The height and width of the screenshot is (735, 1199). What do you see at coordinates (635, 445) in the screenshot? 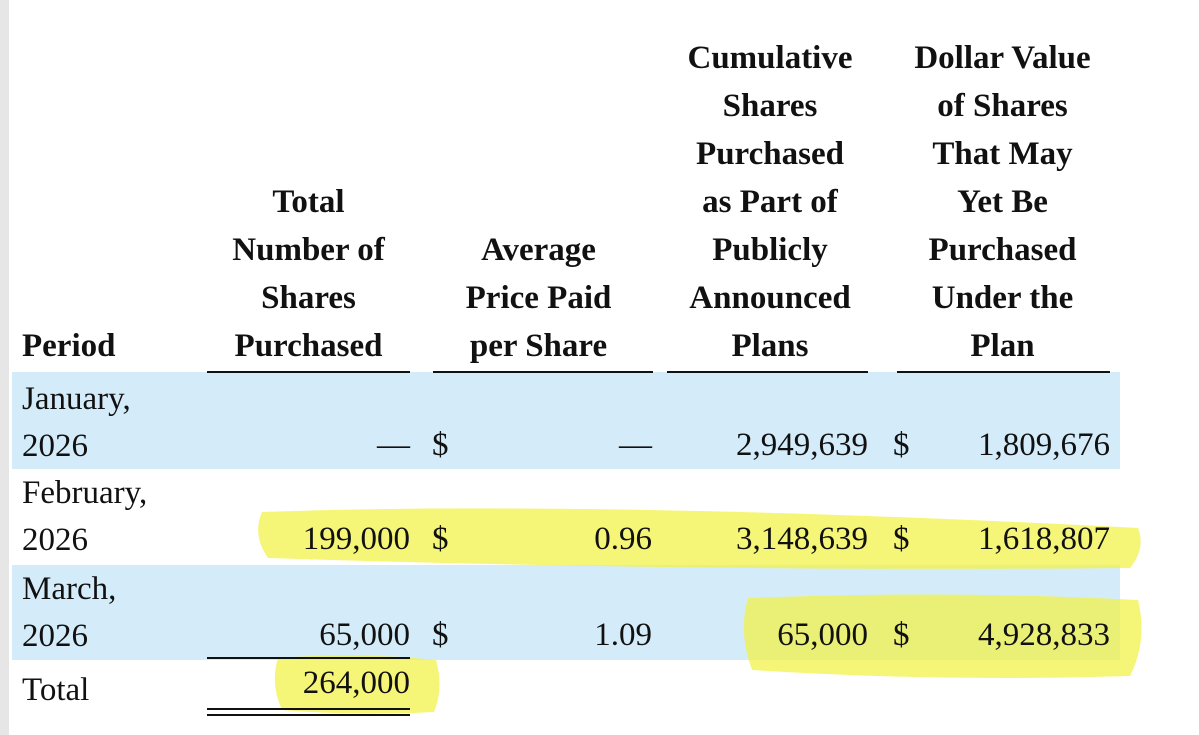
I see `price: —` at bounding box center [635, 445].